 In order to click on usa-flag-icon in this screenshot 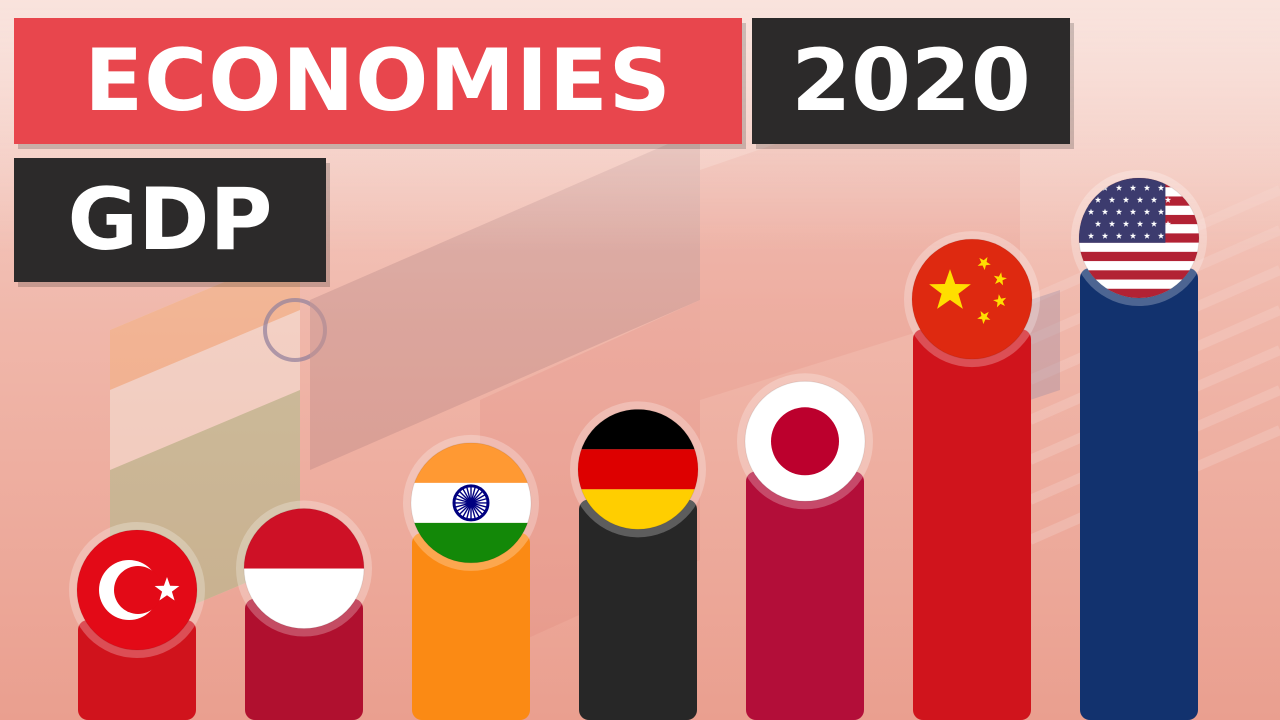, I will do `click(1139, 238)`.